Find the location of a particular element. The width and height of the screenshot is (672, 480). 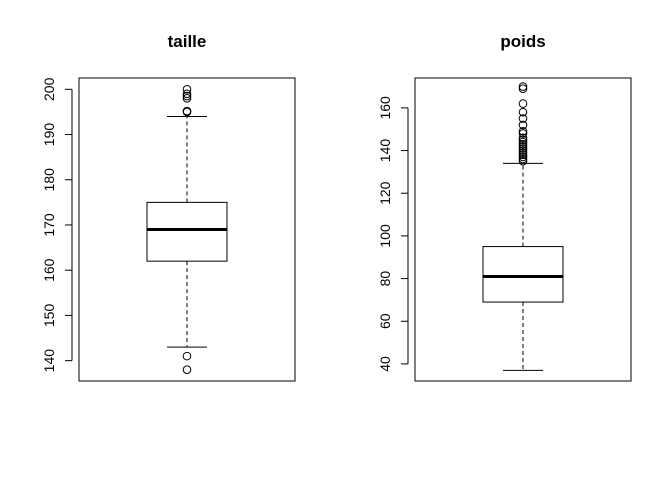

chart-title: taille is located at coordinates (187, 41).